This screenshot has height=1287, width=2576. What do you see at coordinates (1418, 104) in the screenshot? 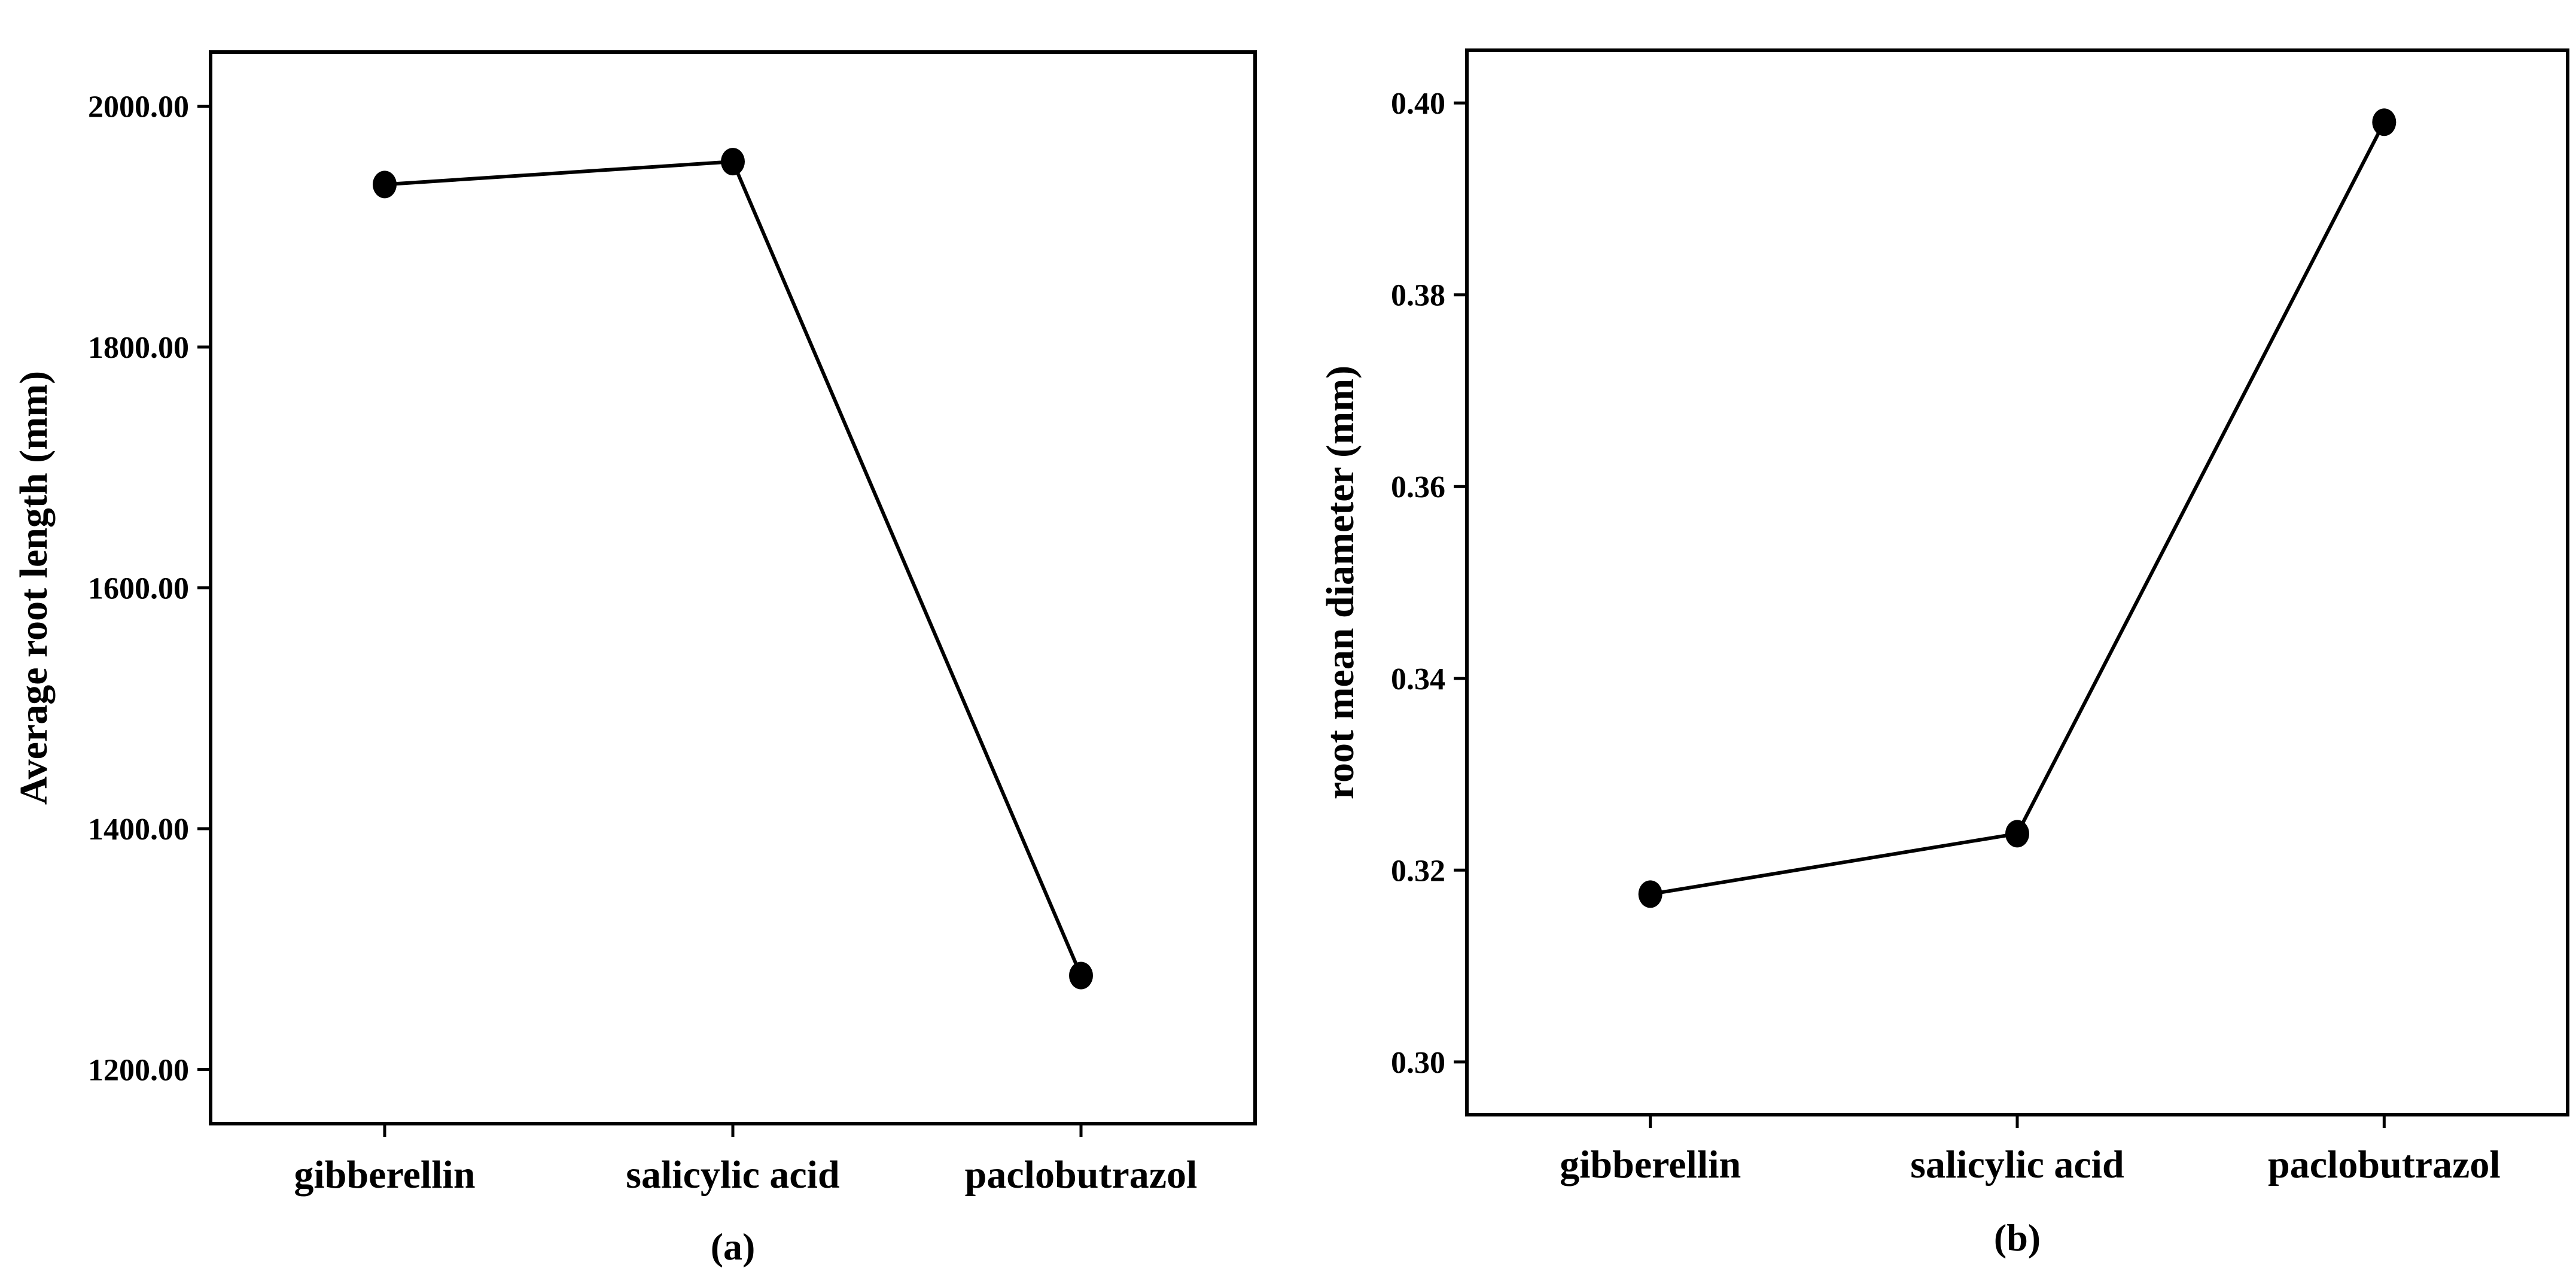
I see `y-tick-label: 0.40` at bounding box center [1418, 104].